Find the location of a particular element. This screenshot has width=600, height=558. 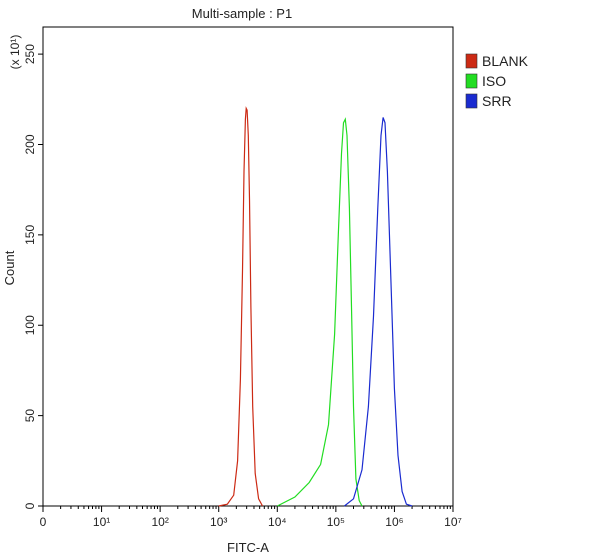

legend: BLANK ISO SRR is located at coordinates (497, 81).